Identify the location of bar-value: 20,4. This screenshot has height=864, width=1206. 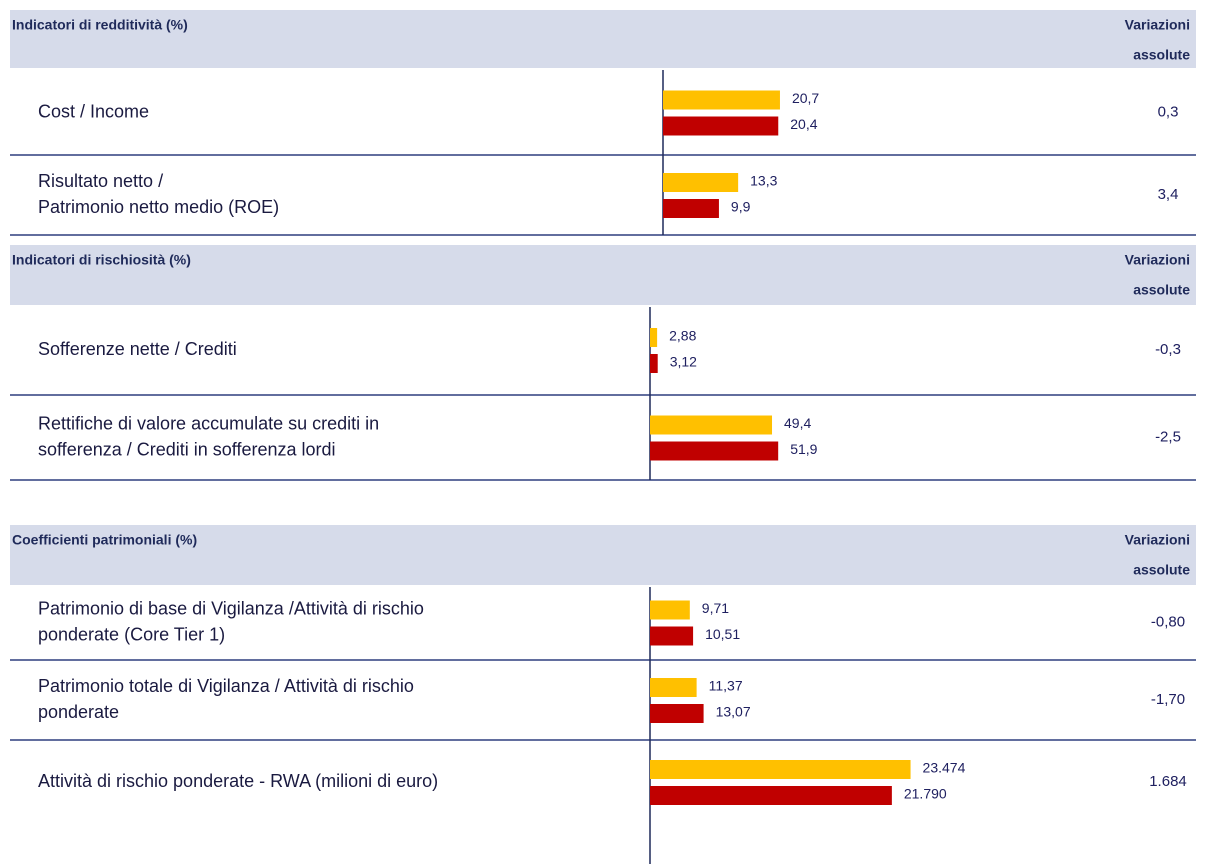
(803, 124).